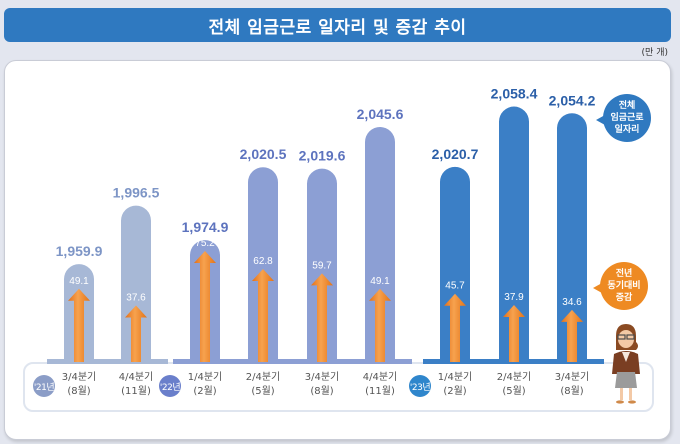 The width and height of the screenshot is (680, 444). I want to click on year-badge: '21년, so click(44, 386).